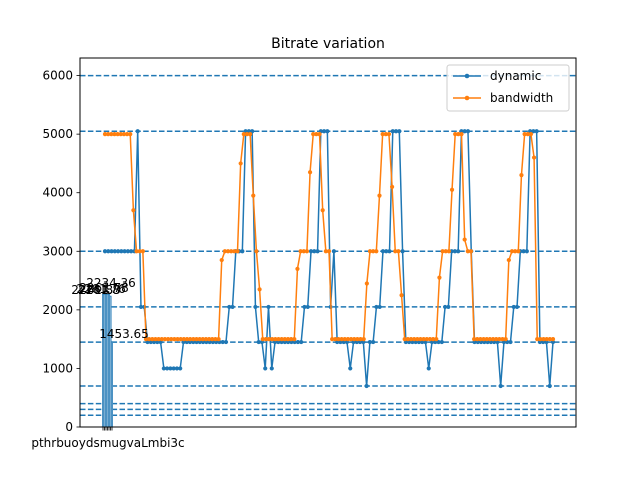 This screenshot has height=480, width=640. I want to click on y-tick-label-1: 1000, so click(57, 368).